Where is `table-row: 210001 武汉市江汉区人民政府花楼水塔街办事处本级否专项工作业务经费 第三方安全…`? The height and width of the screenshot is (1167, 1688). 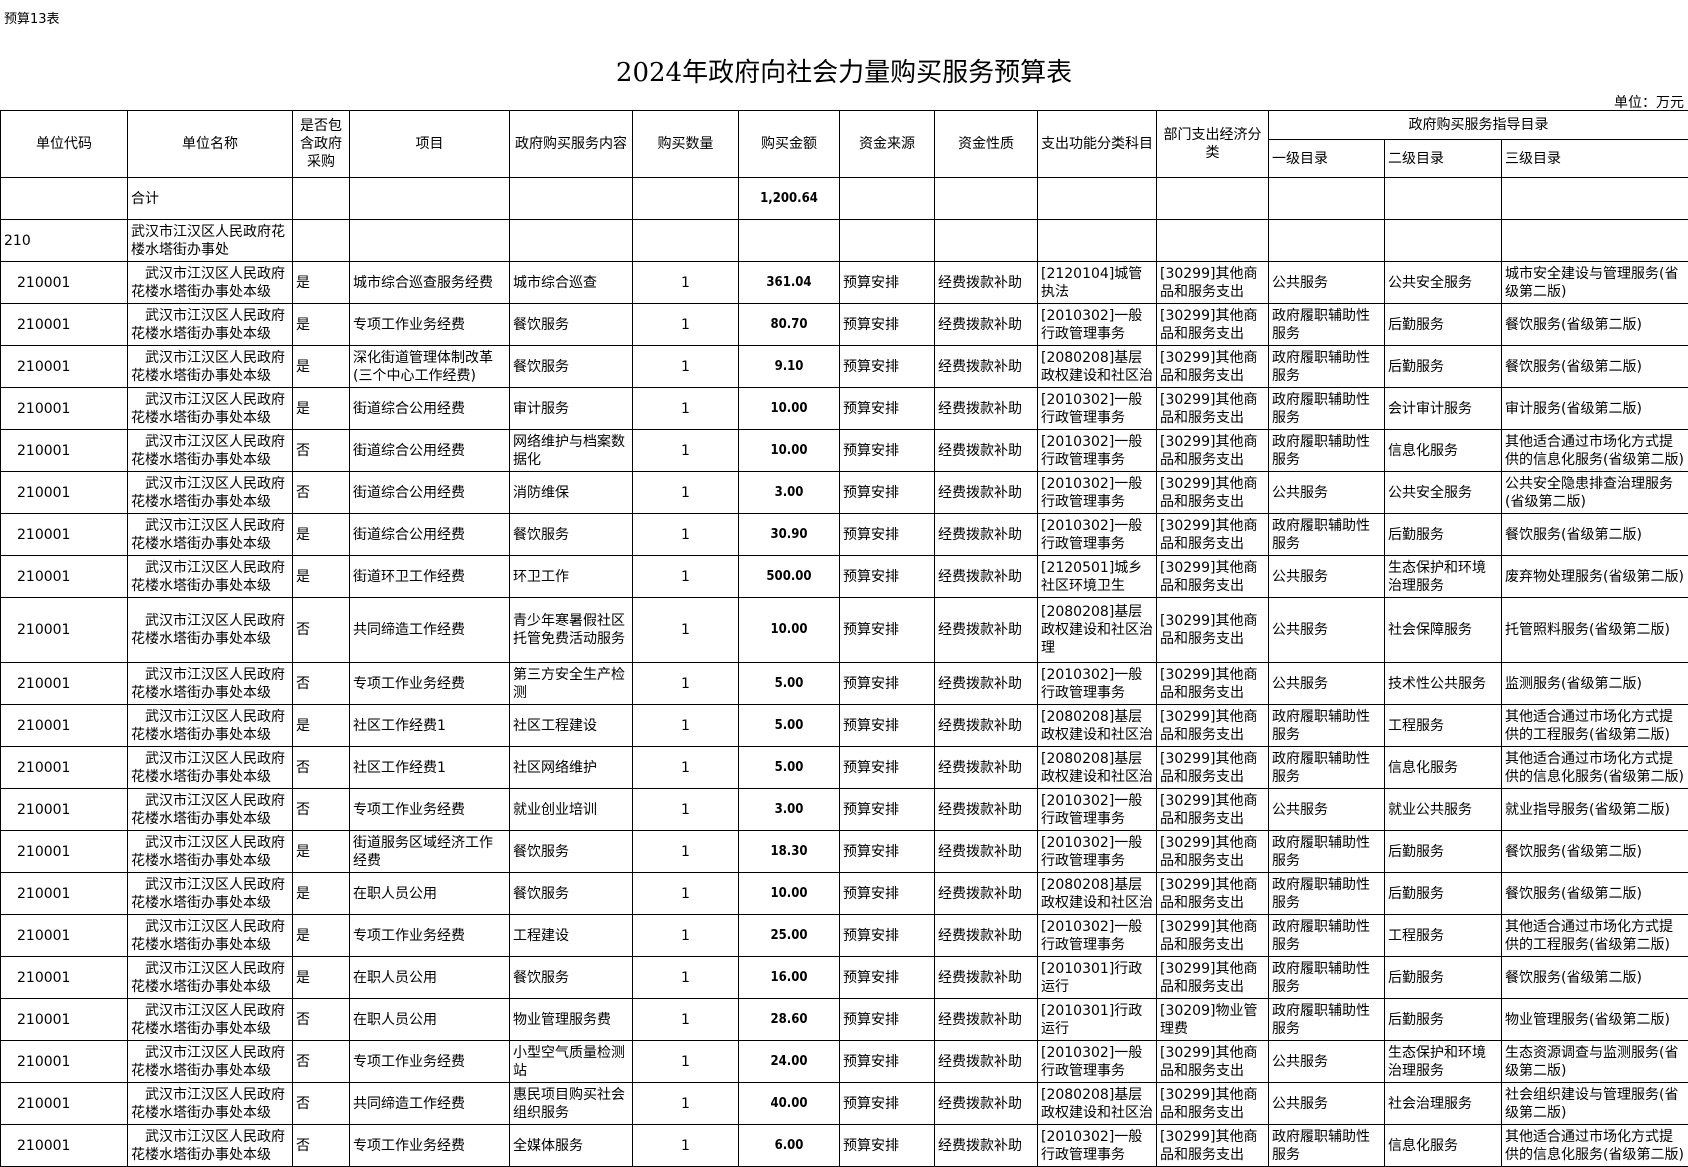
table-row: 210001 武汉市江汉区人民政府花楼水塔街办事处本级否专项工作业务经费 第三方安全… is located at coordinates (844, 683).